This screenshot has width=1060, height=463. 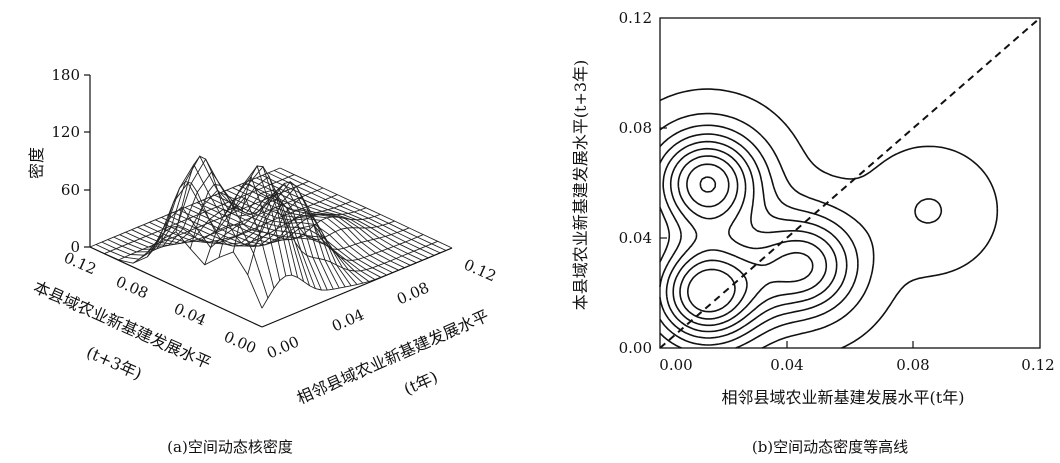 I want to click on y-axis-label: 本县域农业新基建发展水平(t+3年), so click(x=580, y=185).